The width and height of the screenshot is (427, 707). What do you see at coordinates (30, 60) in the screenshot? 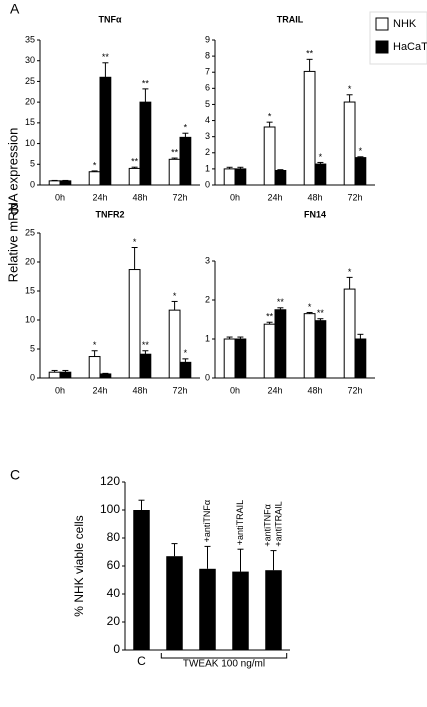
I see `y-tick-label: 30` at bounding box center [30, 60].